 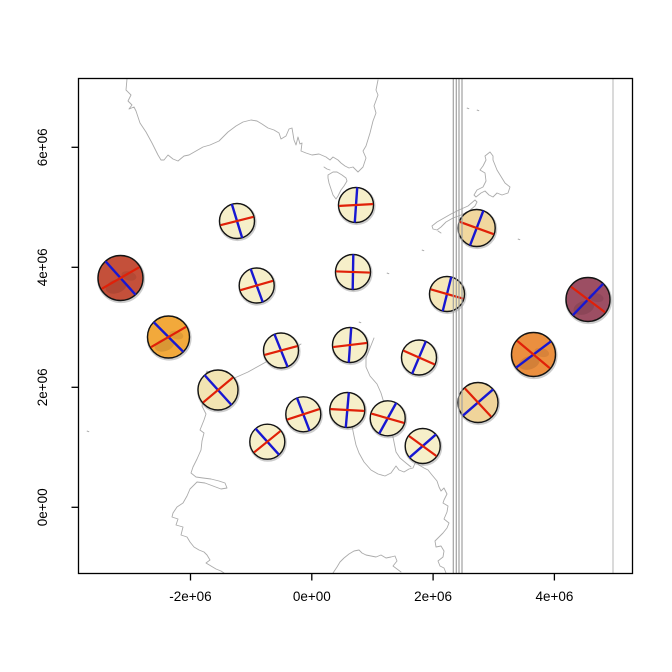 What do you see at coordinates (42, 507) in the screenshot?
I see `y-axis-tick-label: 0e+00` at bounding box center [42, 507].